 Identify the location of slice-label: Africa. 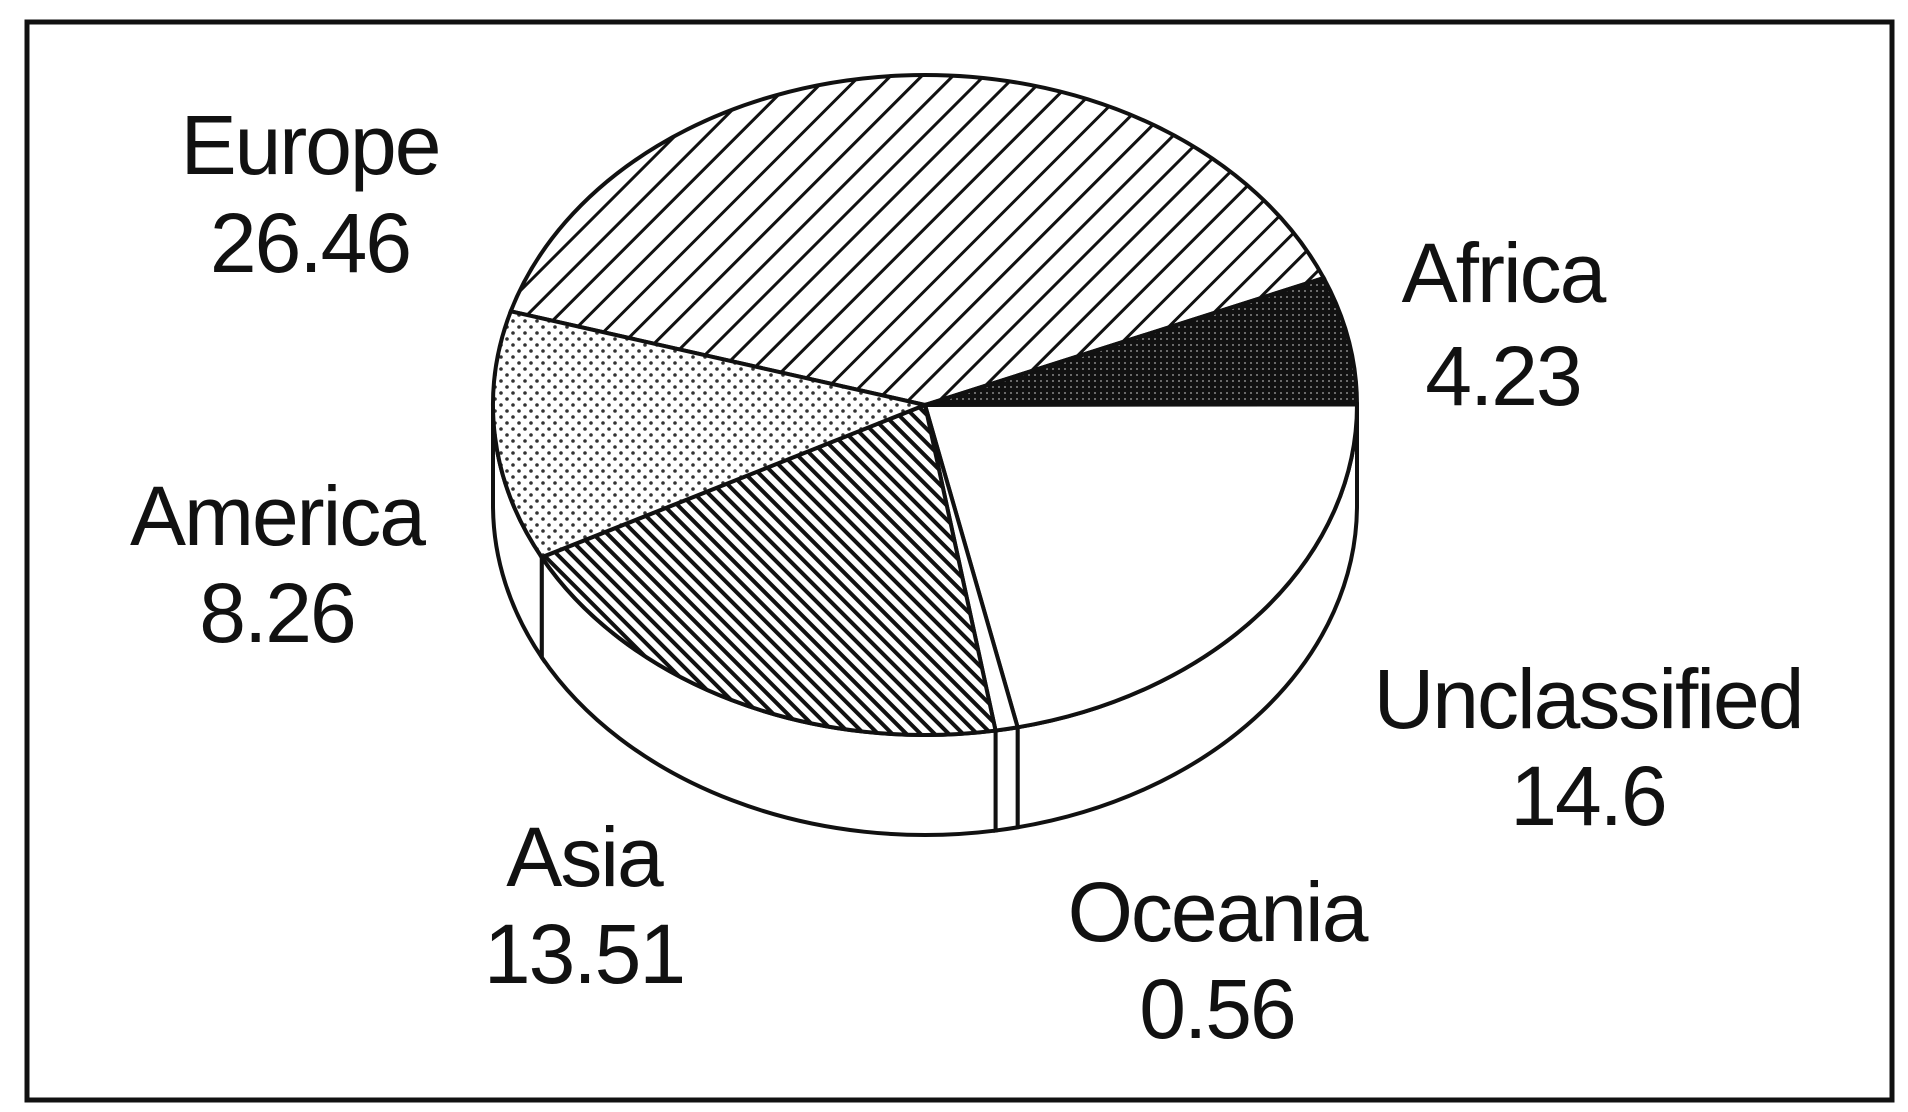
(1504, 273).